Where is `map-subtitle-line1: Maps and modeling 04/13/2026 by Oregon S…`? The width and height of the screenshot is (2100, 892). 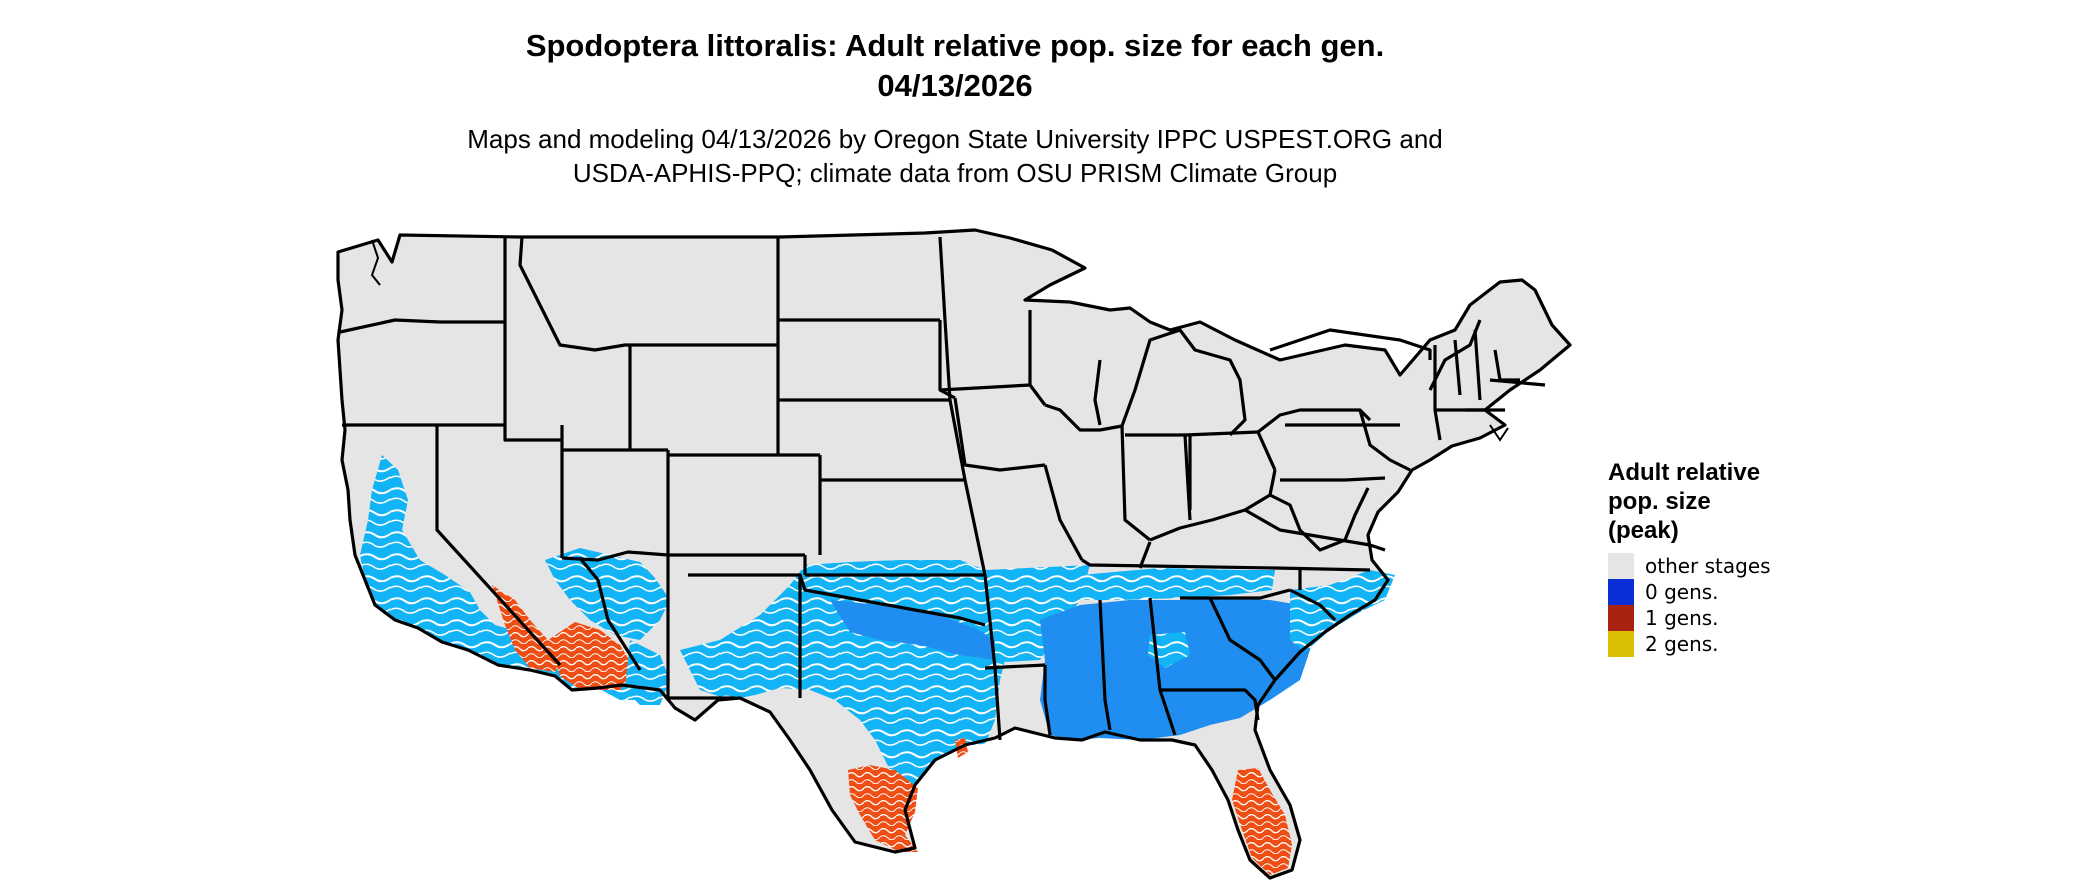 map-subtitle-line1: Maps and modeling 04/13/2026 by Oregon S… is located at coordinates (955, 139).